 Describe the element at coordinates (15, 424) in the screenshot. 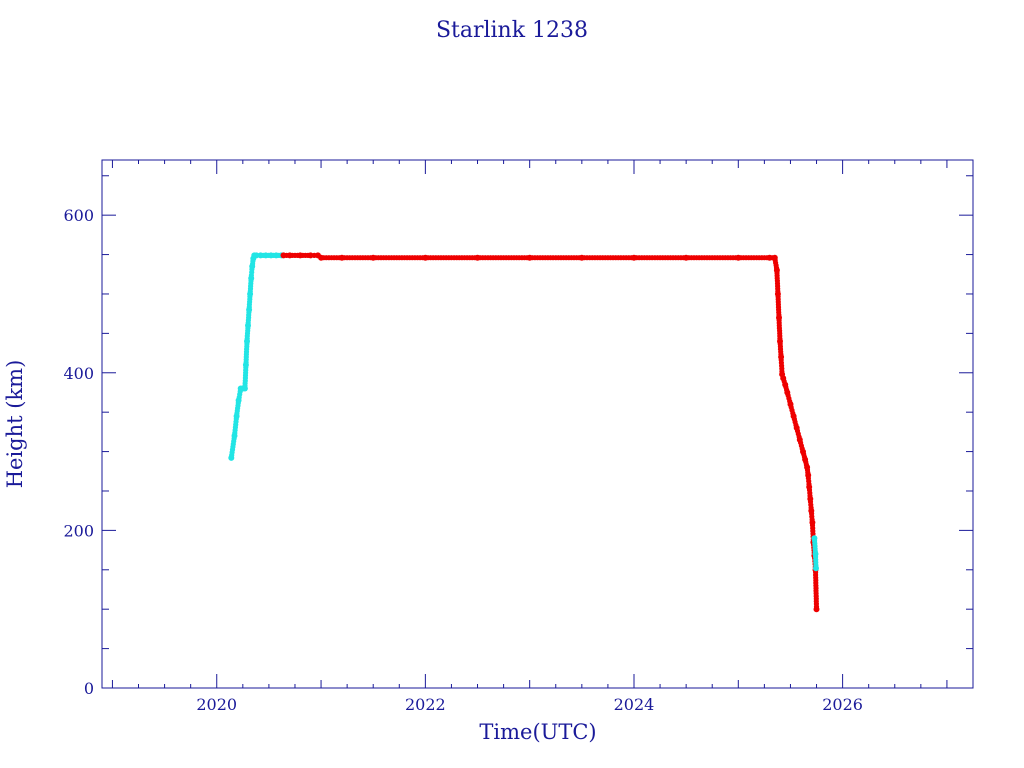

I see `y-axis-label: Height (km)` at that location.